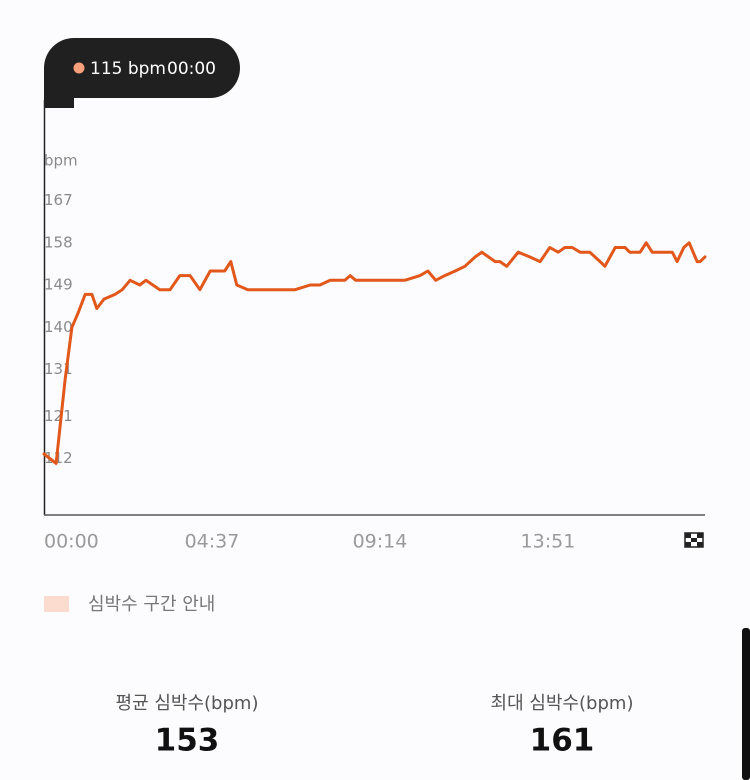 This screenshot has height=780, width=750. Describe the element at coordinates (187, 741) in the screenshot. I see `stat-value: 153` at that location.